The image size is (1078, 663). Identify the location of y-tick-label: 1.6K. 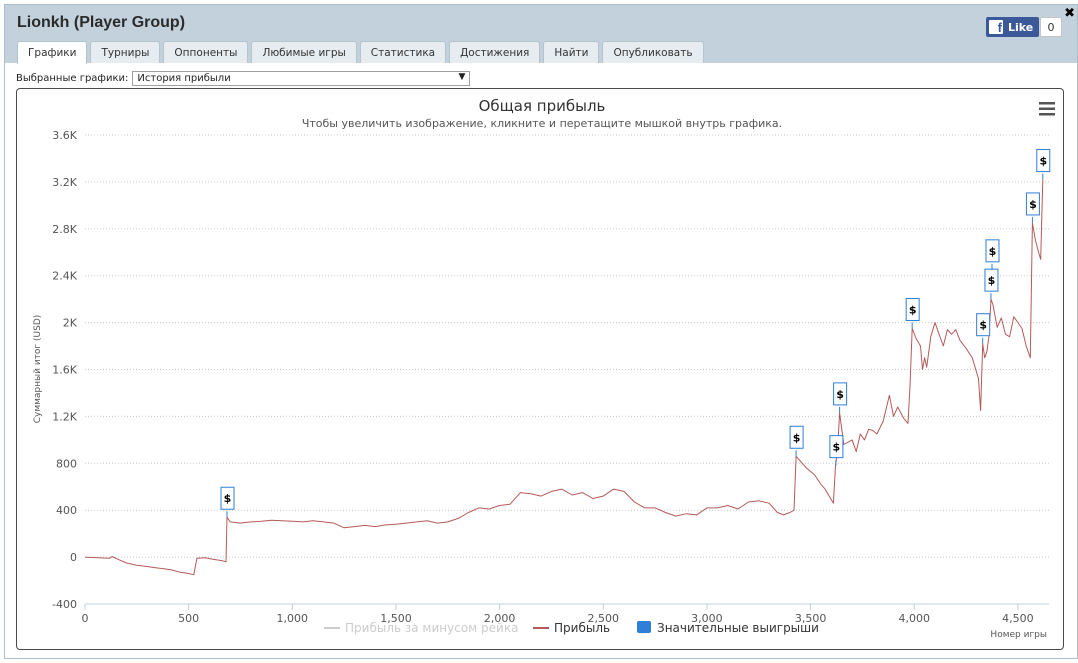
(64, 370).